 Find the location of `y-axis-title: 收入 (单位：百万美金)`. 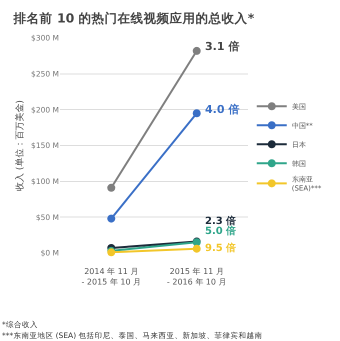

y-axis-title: 收入 (单位：百万美金) is located at coordinates (20, 145).